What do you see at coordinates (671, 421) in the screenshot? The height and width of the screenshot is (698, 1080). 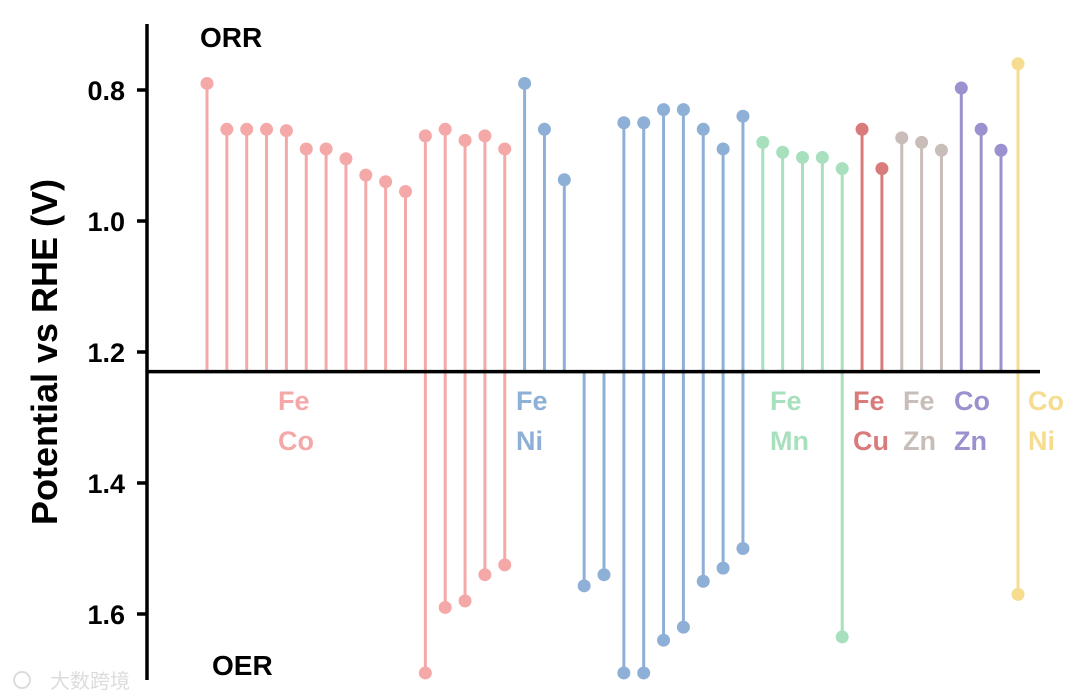 I see `group-labels: Fe Co Fe Ni Fe Mn Fe Cu Fe Zn Co Zn Co Ni` at bounding box center [671, 421].